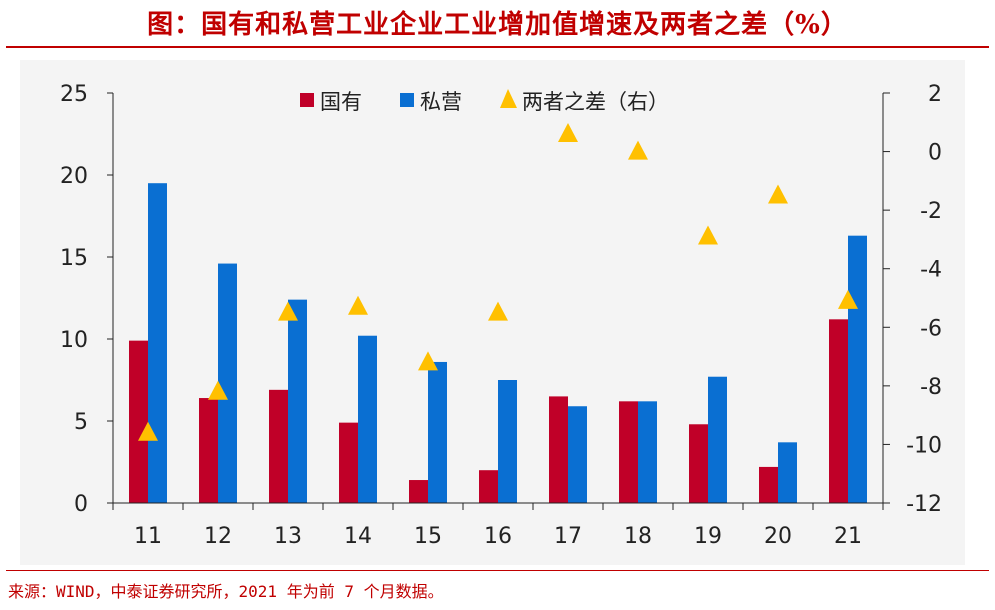 The height and width of the screenshot is (610, 995). What do you see at coordinates (497, 47) in the screenshot?
I see `title-divider` at bounding box center [497, 47].